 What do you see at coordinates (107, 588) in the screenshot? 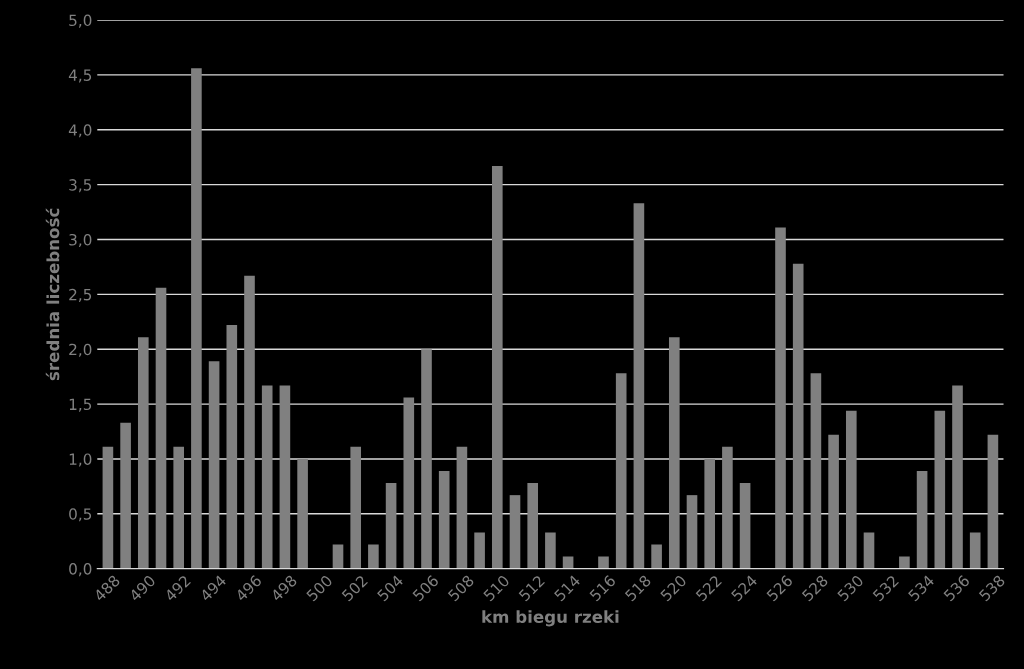
I see `x-tick-label: 488` at bounding box center [107, 588].